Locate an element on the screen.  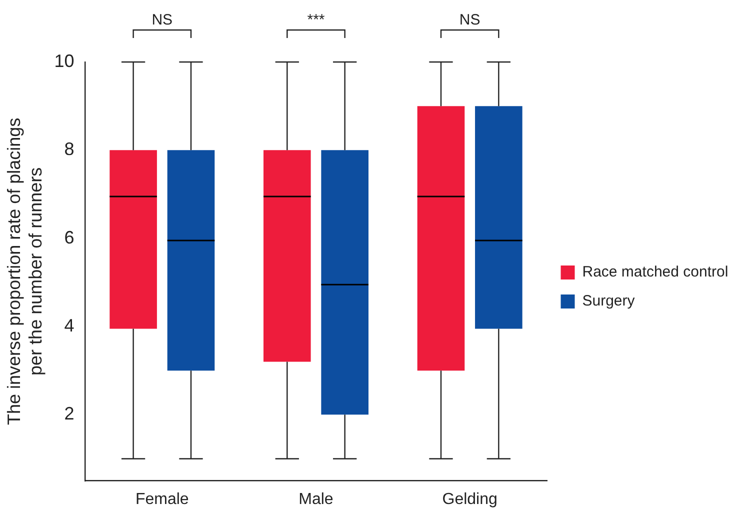
x-tick-label: Female is located at coordinates (162, 499).